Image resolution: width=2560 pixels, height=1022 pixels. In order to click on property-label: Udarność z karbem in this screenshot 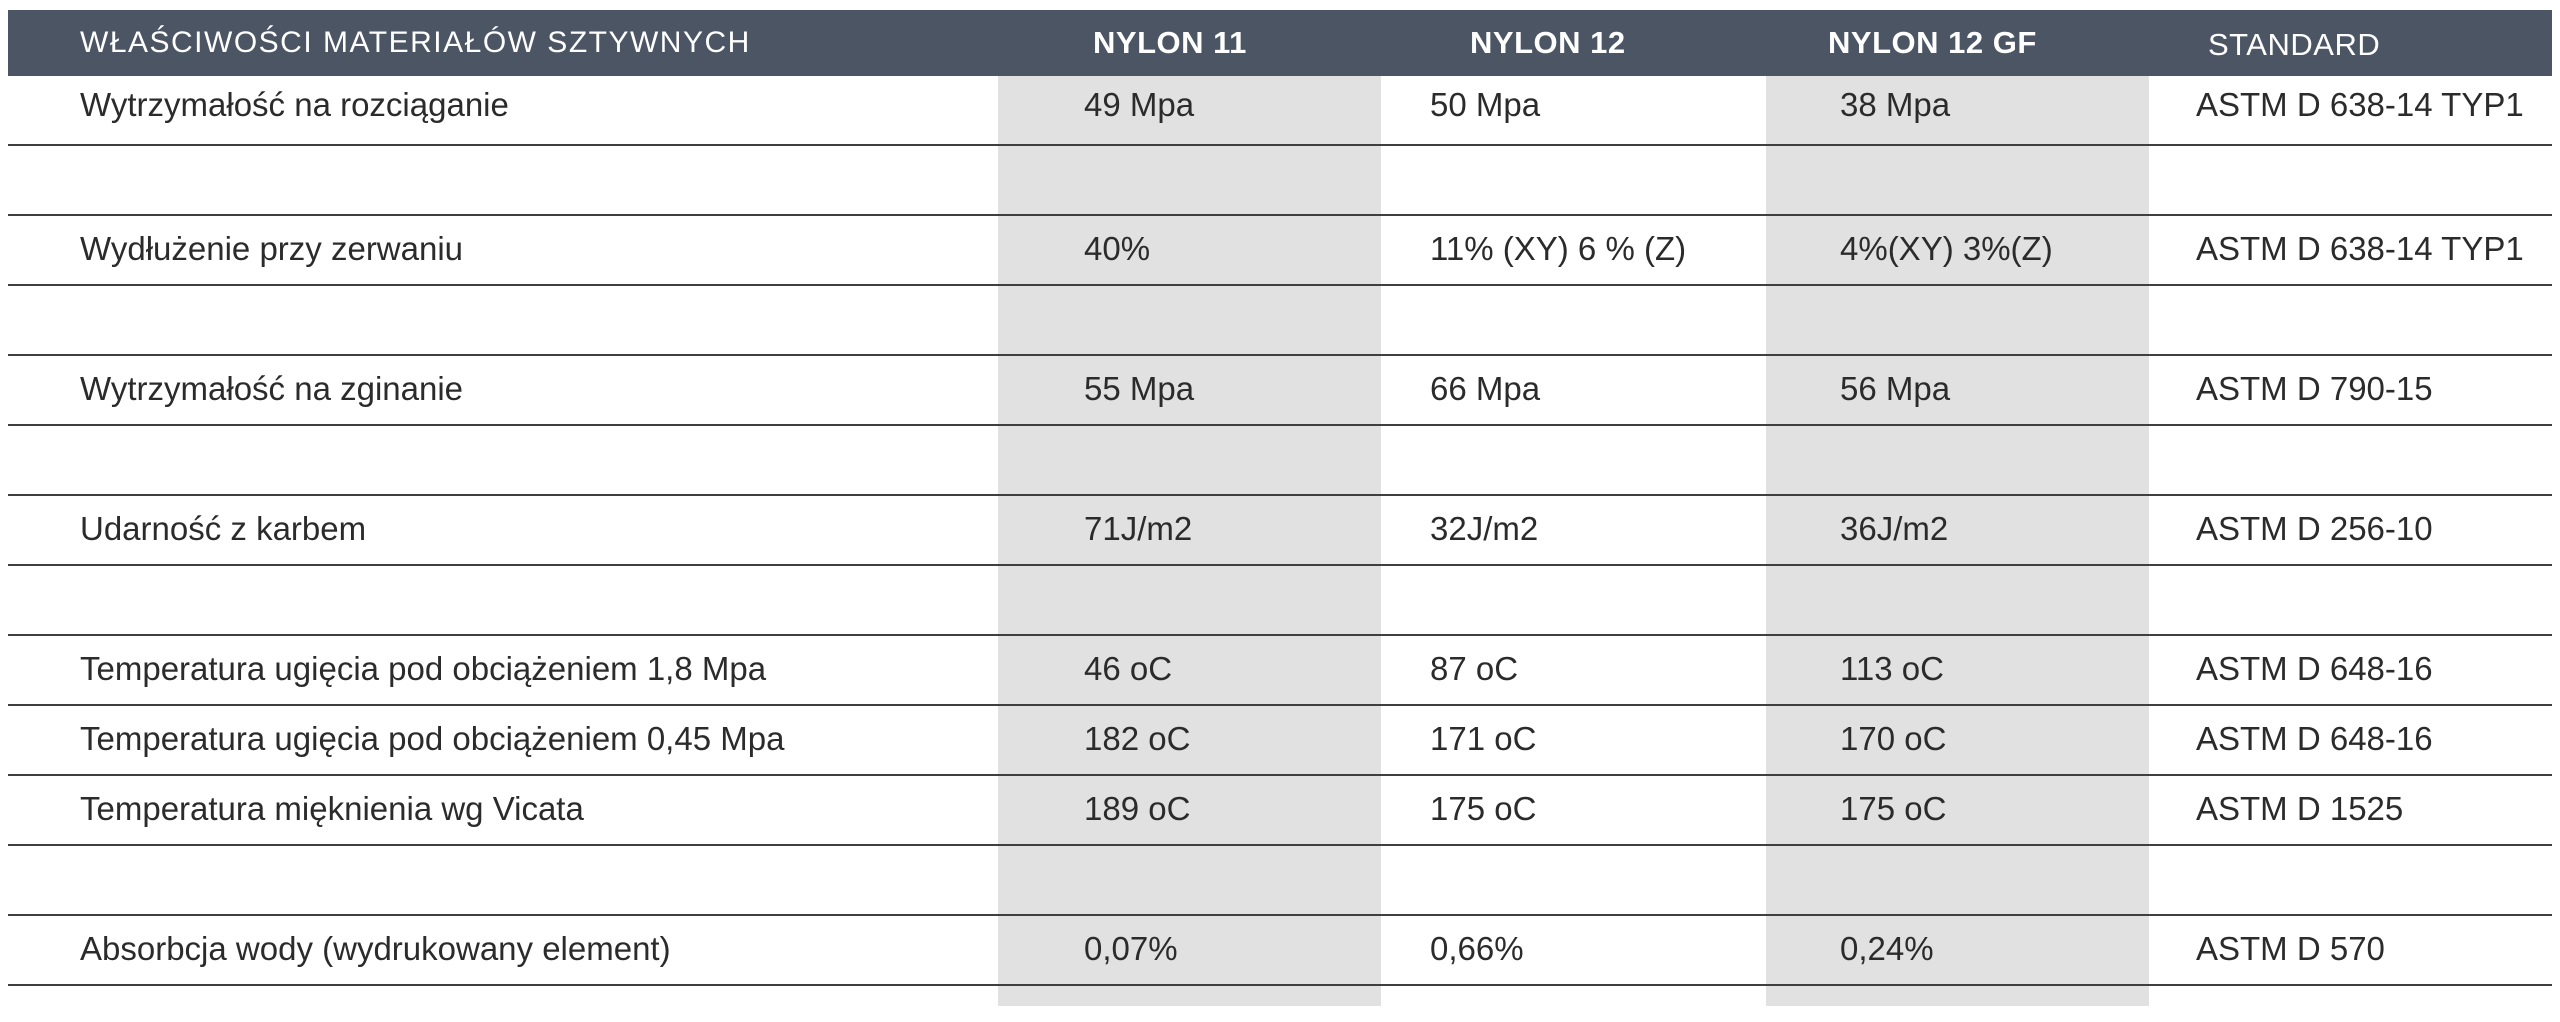, I will do `click(223, 528)`.